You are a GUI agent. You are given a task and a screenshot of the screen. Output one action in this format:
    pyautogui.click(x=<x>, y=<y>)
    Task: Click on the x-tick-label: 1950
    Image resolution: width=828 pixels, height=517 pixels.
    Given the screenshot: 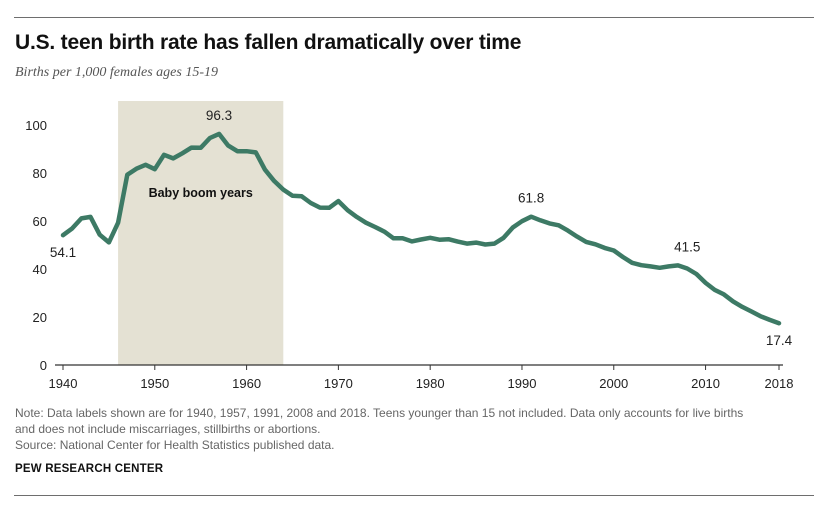 What is the action you would take?
    pyautogui.click(x=154, y=383)
    